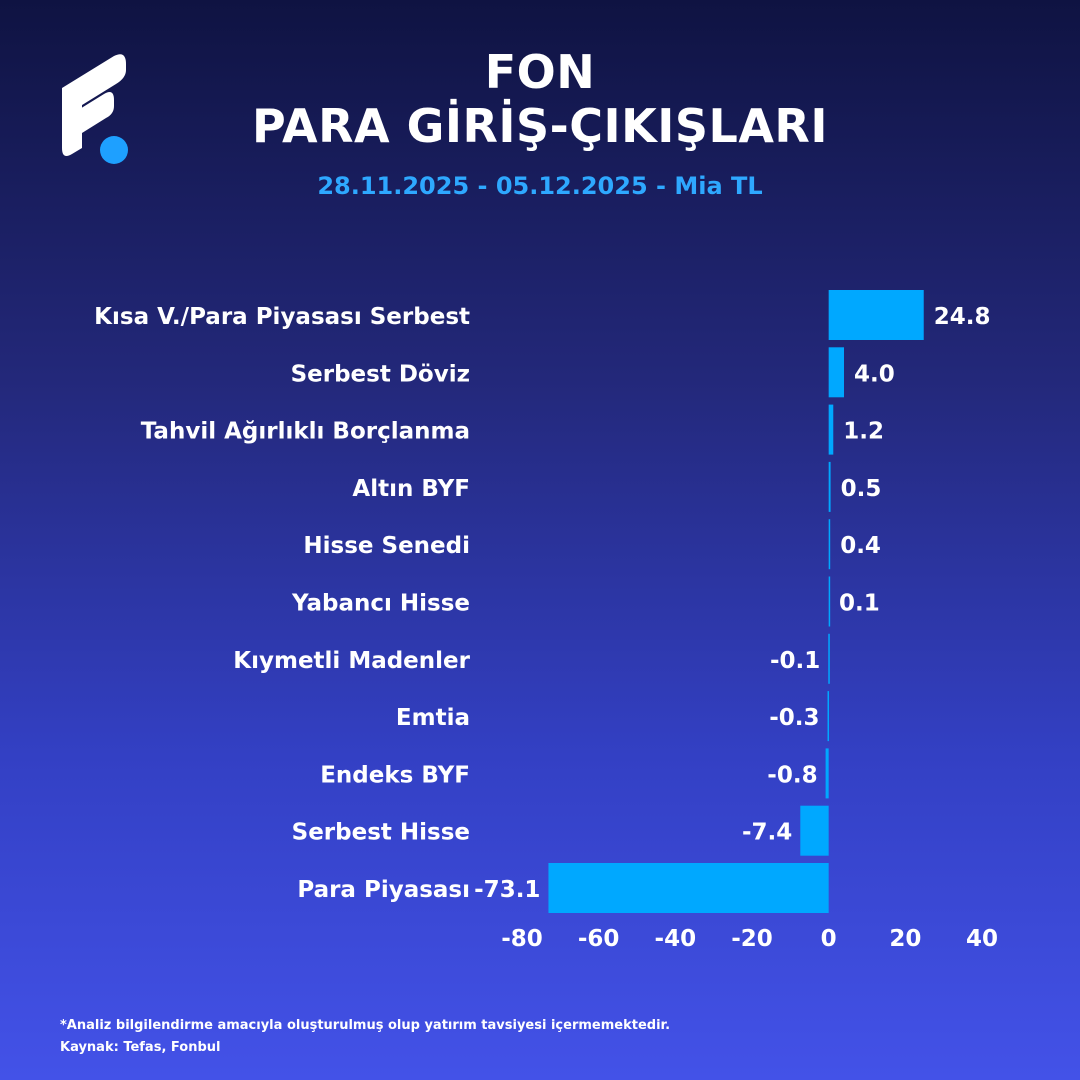 The image size is (1080, 1080). What do you see at coordinates (95, 109) in the screenshot?
I see `brand-logo-icon` at bounding box center [95, 109].